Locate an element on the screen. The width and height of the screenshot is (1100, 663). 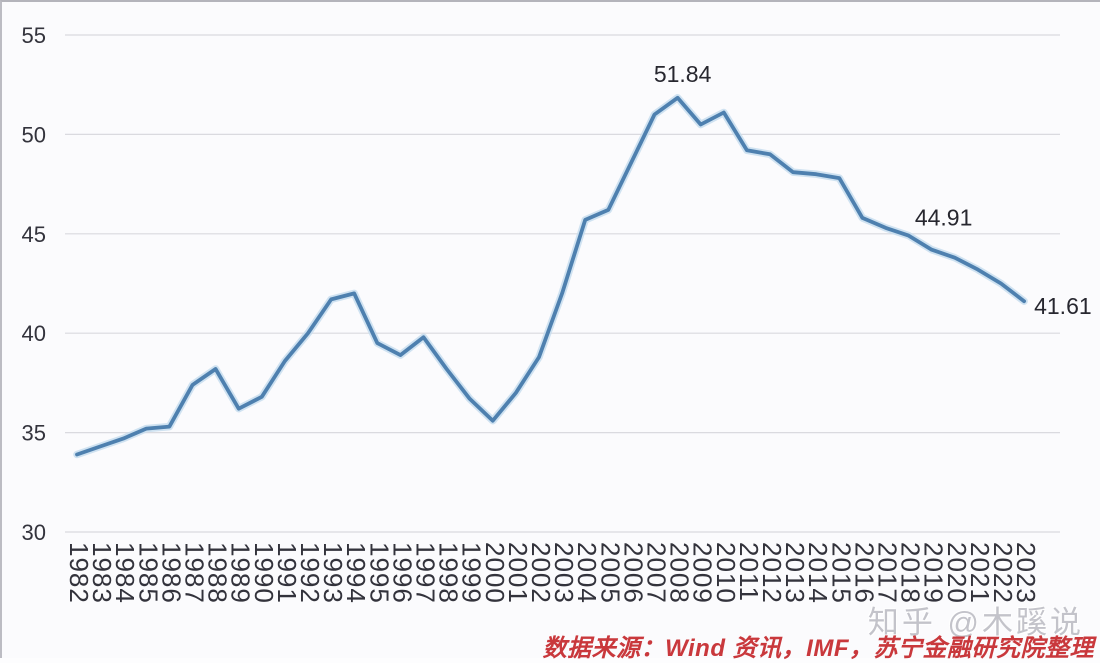
x-axis-tick-label: 2007 is located at coordinates (657, 573).